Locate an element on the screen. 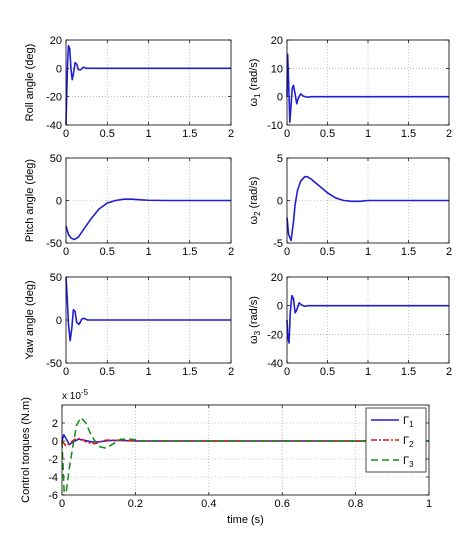 This screenshot has height=545, width=474. y-axis-label: ω1 (rad/s) is located at coordinates (255, 83).